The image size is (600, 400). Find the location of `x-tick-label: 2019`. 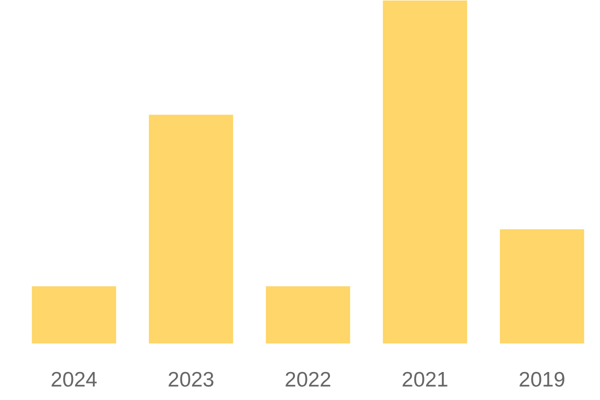

x-tick-label: 2019 is located at coordinates (542, 380).